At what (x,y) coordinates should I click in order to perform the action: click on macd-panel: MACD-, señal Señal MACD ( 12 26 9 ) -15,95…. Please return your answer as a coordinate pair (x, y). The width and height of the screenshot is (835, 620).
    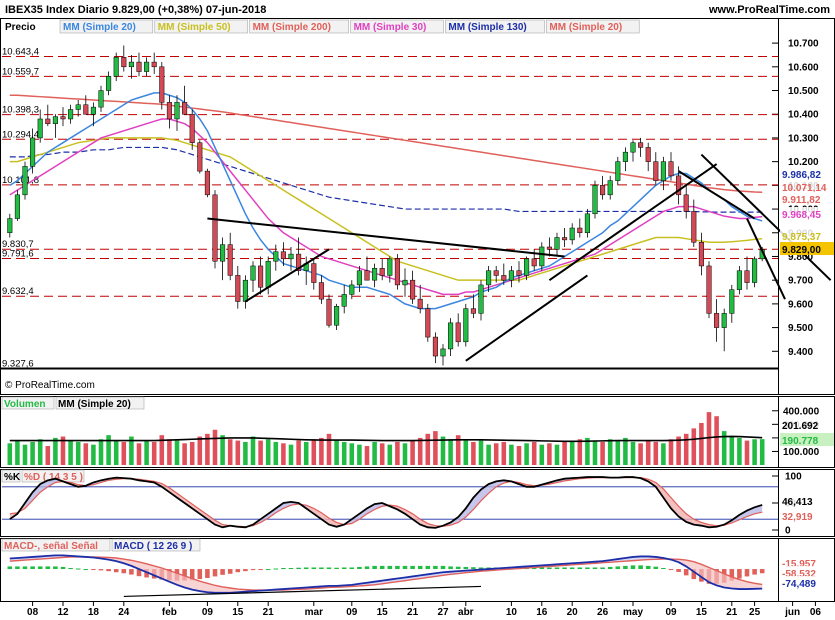
    Looking at the image, I should click on (417, 568).